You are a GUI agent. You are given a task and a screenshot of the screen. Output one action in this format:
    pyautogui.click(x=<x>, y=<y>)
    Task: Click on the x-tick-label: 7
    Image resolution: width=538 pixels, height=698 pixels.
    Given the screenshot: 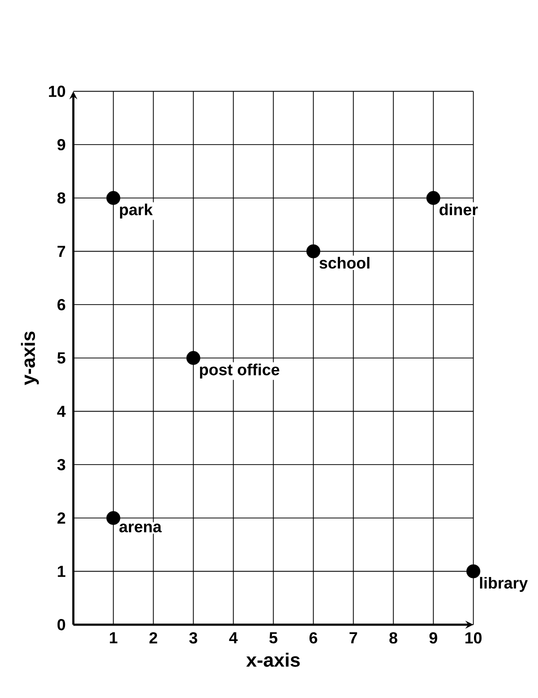 What is the action you would take?
    pyautogui.click(x=354, y=638)
    